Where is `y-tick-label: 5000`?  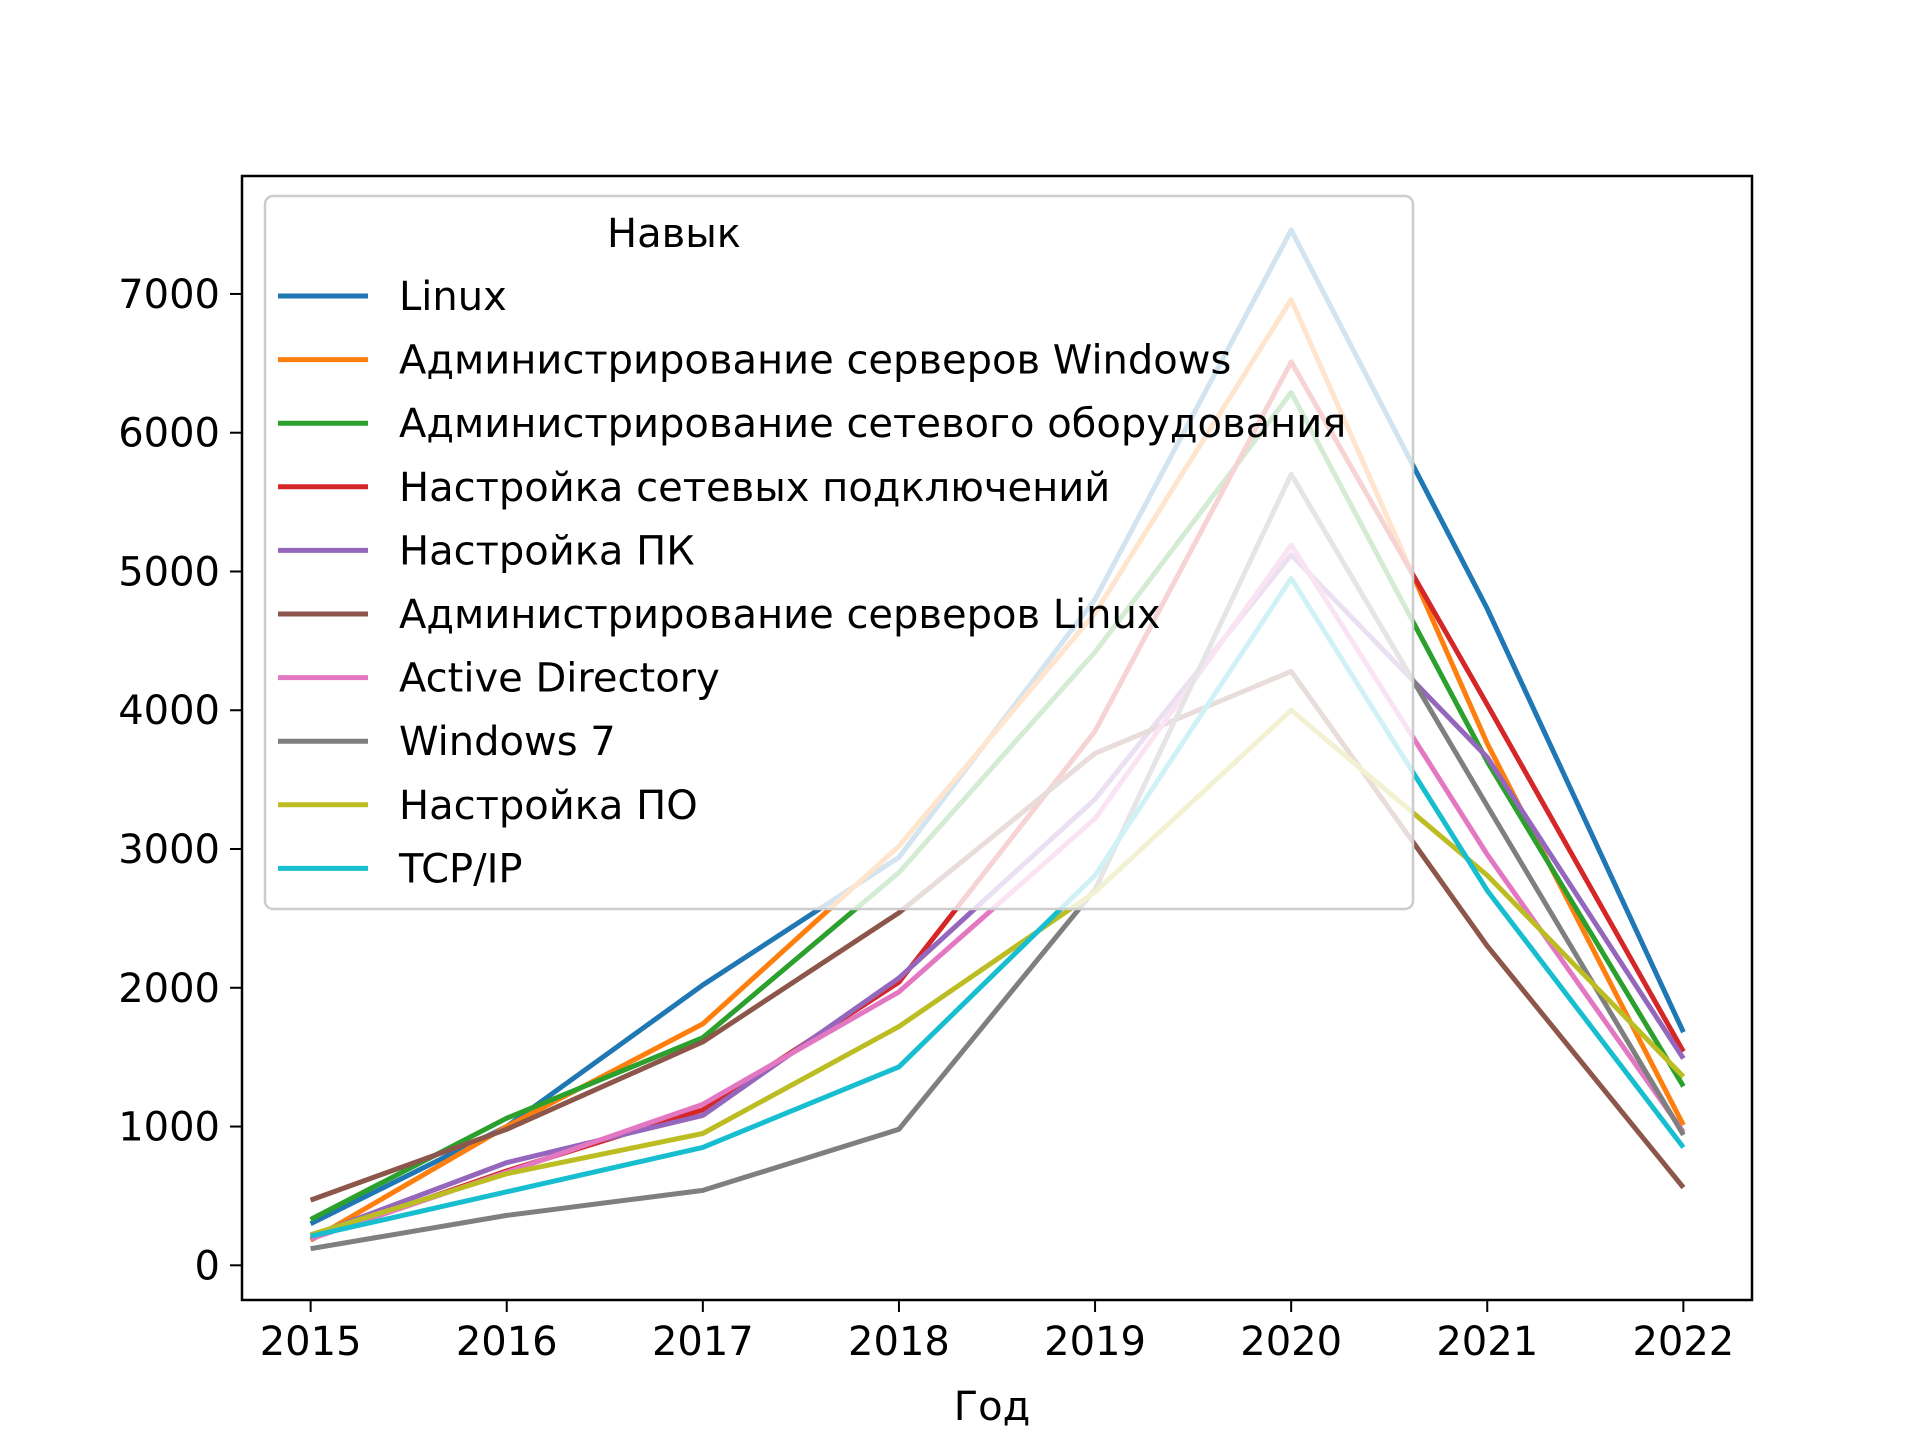 y-tick-label: 5000 is located at coordinates (169, 572).